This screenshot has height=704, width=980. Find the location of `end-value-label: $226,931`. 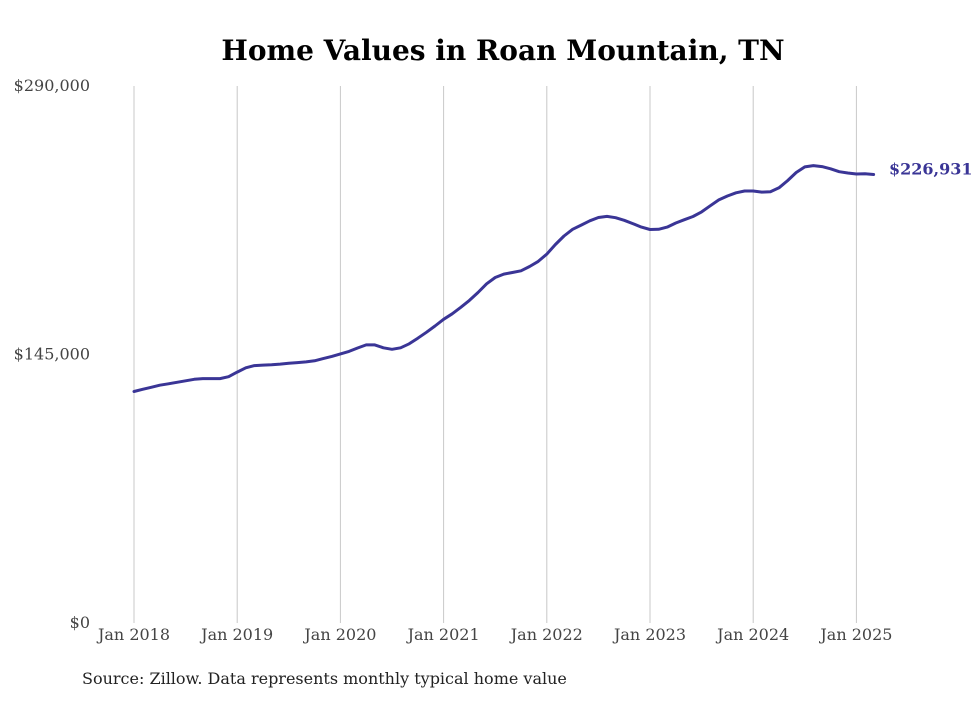

end-value-label: $226,931 is located at coordinates (931, 169).